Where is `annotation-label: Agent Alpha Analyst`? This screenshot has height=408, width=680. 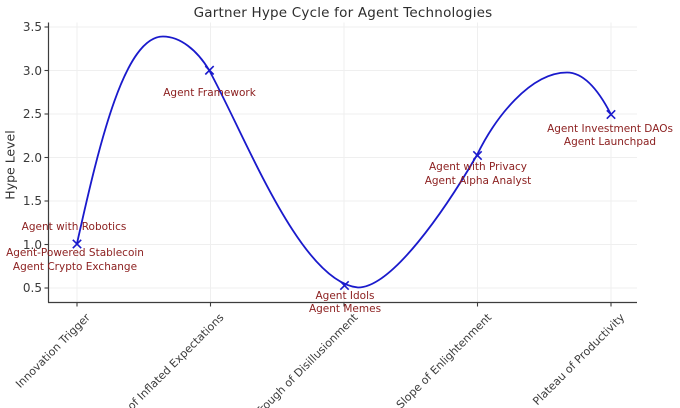 annotation-label: Agent Alpha Analyst is located at coordinates (478, 181).